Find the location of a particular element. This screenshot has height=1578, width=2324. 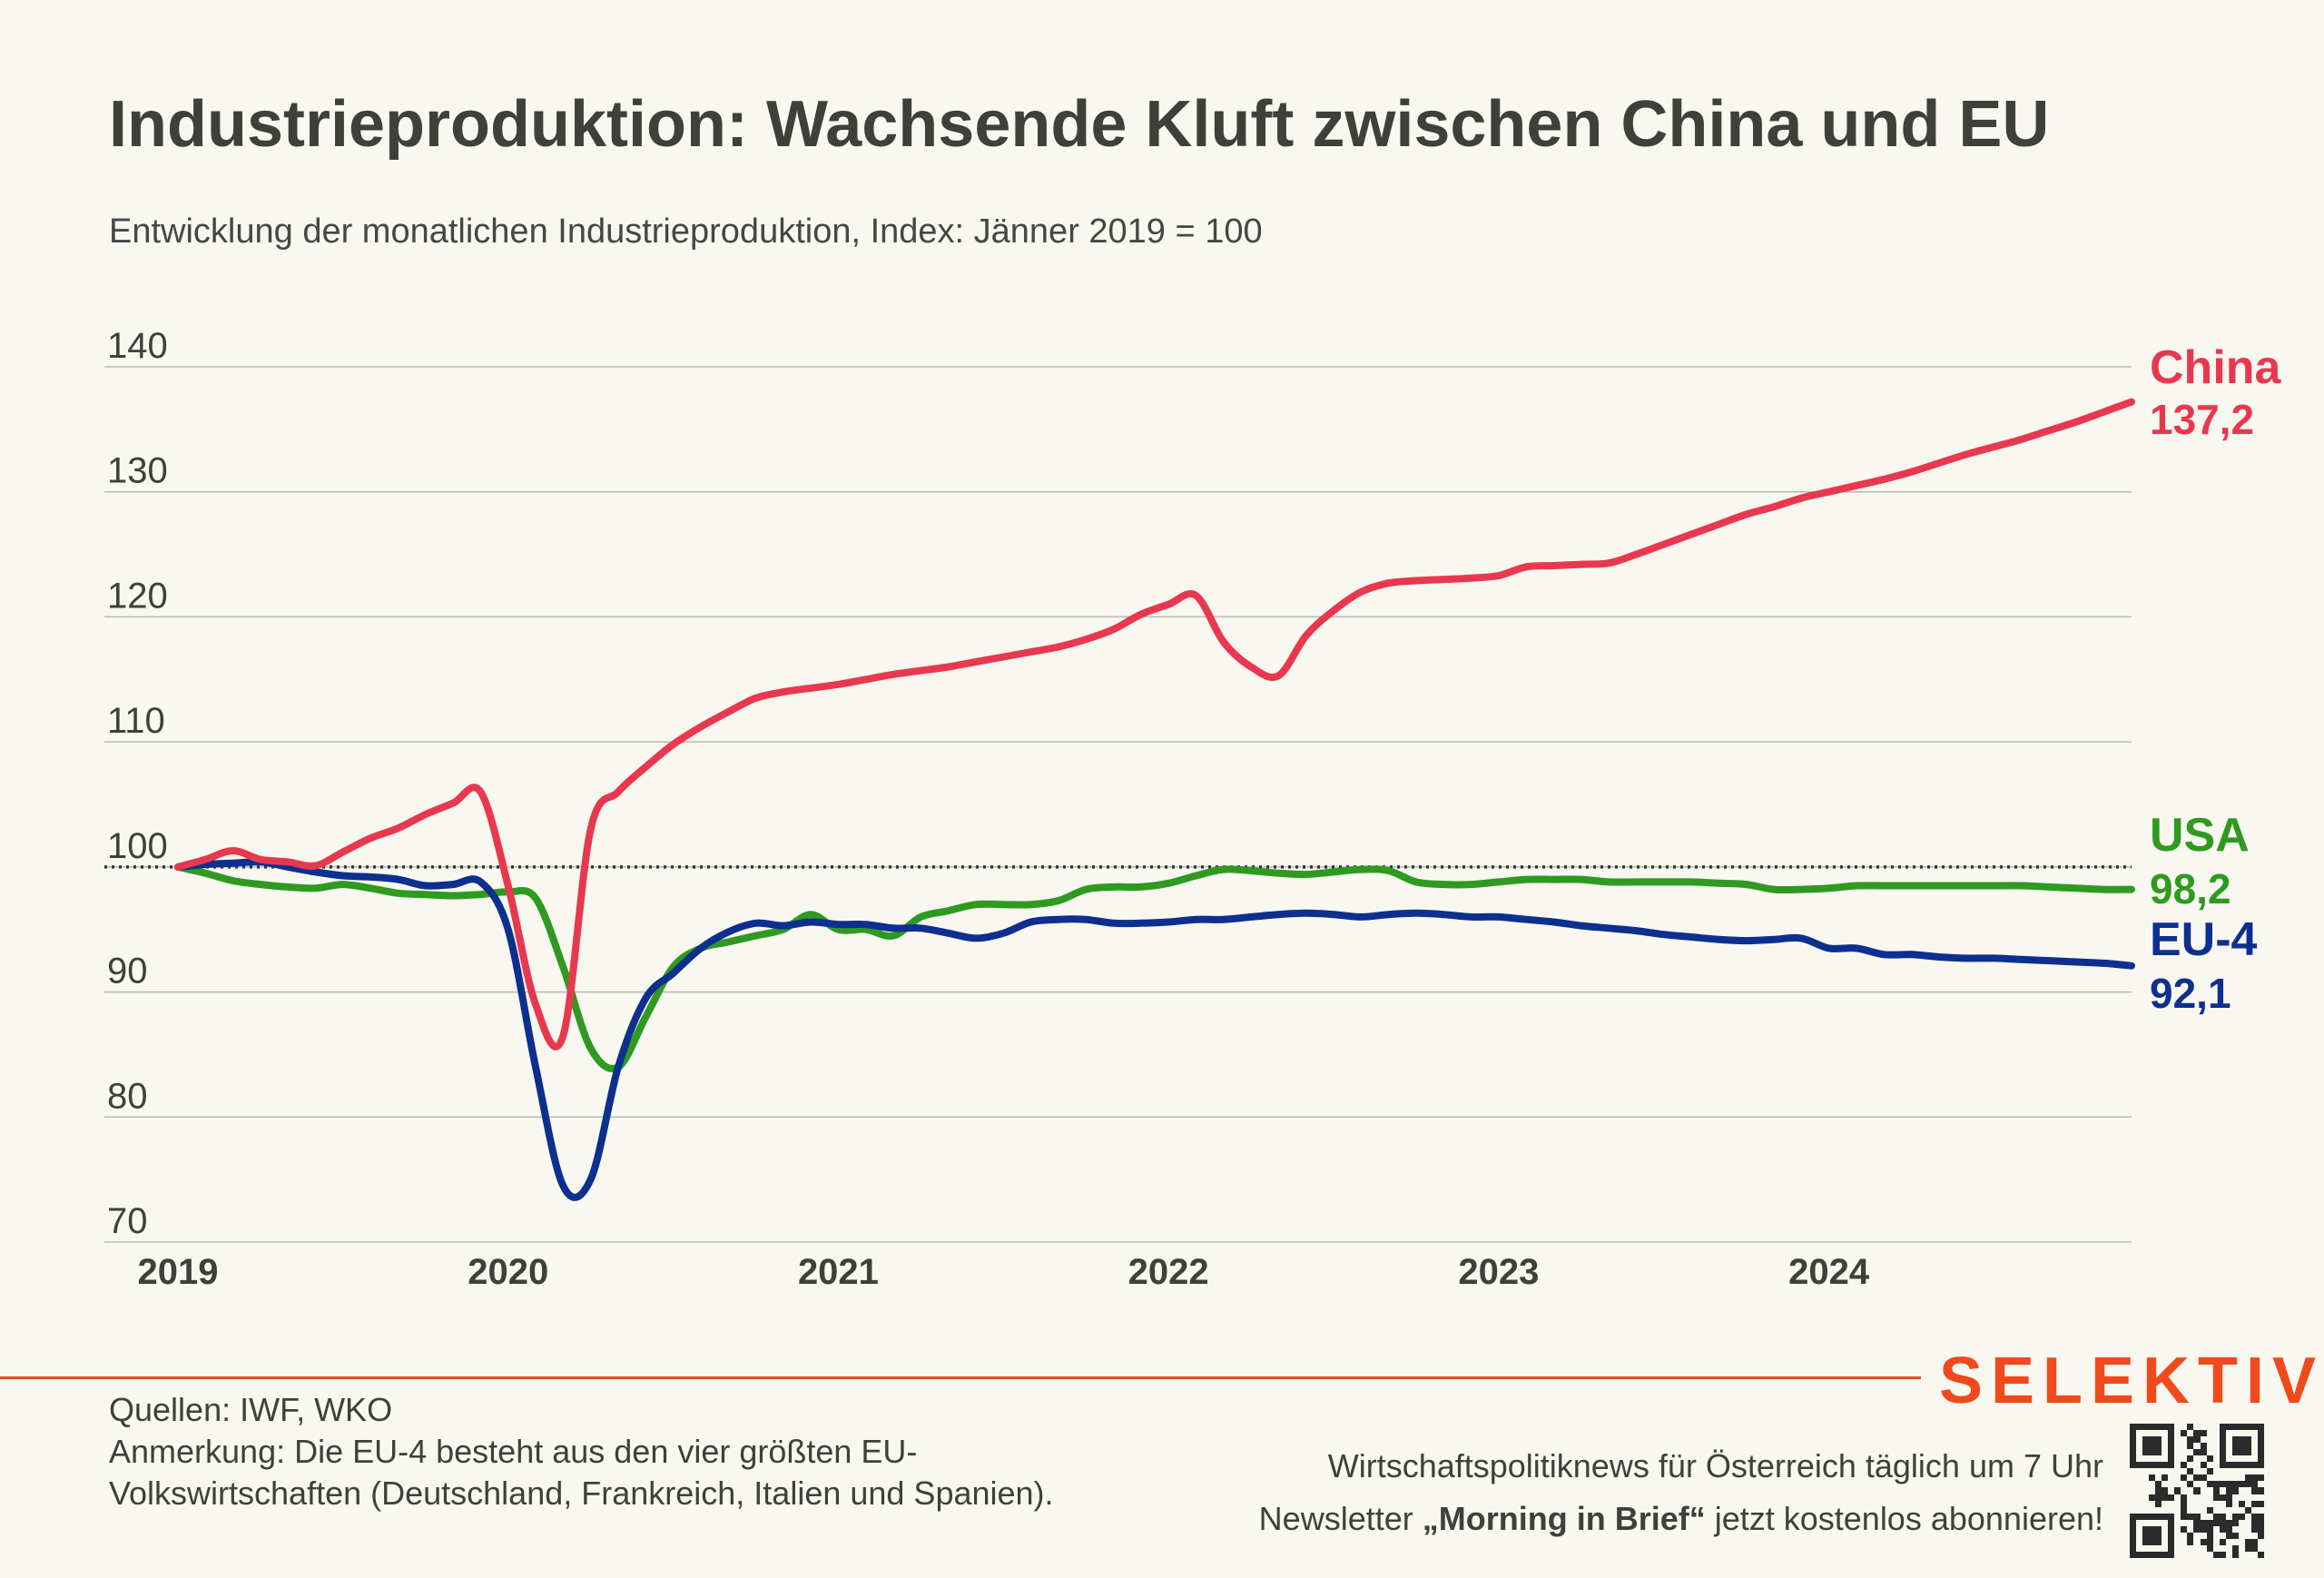

x-tick-label: 2019 is located at coordinates (178, 1272).